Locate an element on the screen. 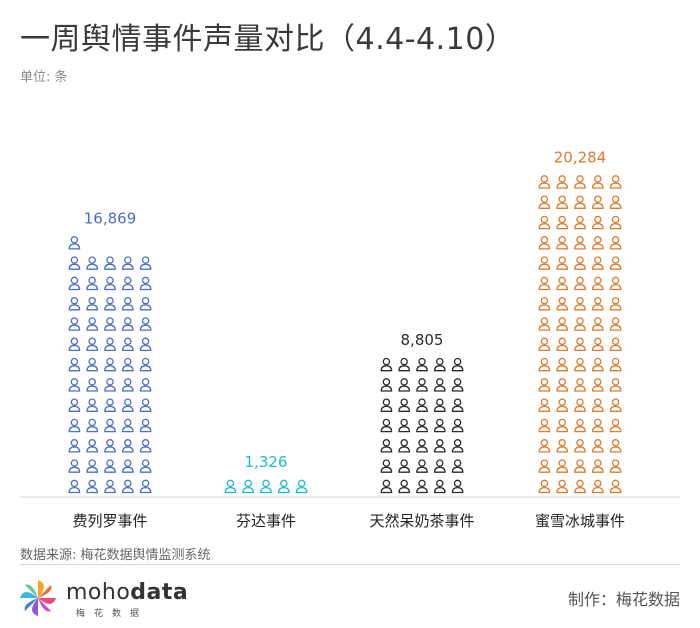 This screenshot has height=628, width=700. logo-wordmark: mohodata is located at coordinates (127, 592).